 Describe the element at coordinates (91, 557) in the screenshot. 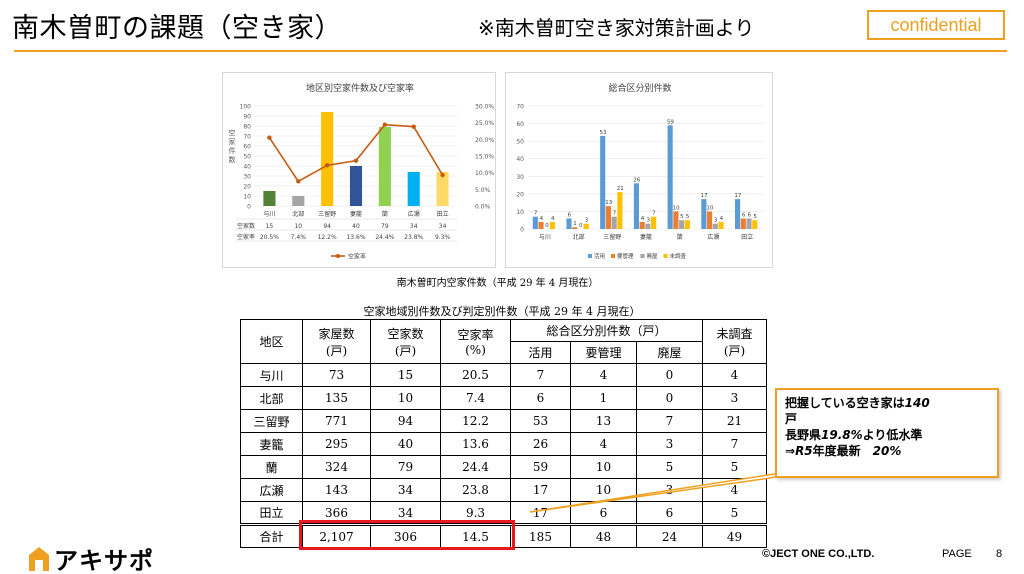

I see `akisapo-logo: アキサポ` at that location.